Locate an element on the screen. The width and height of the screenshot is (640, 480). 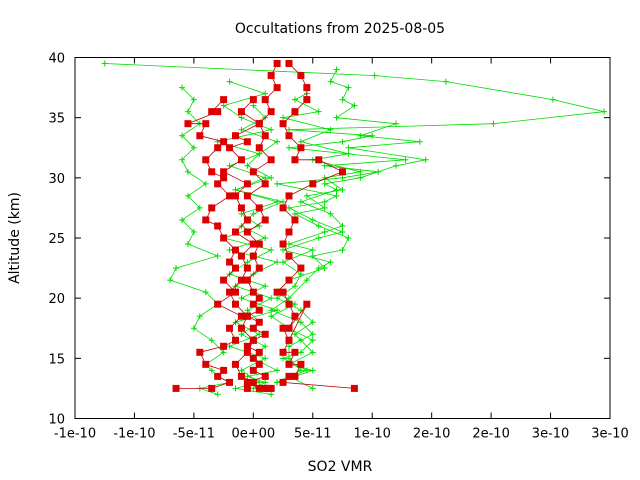
x-tick-label: -5e-11 is located at coordinates (194, 434).